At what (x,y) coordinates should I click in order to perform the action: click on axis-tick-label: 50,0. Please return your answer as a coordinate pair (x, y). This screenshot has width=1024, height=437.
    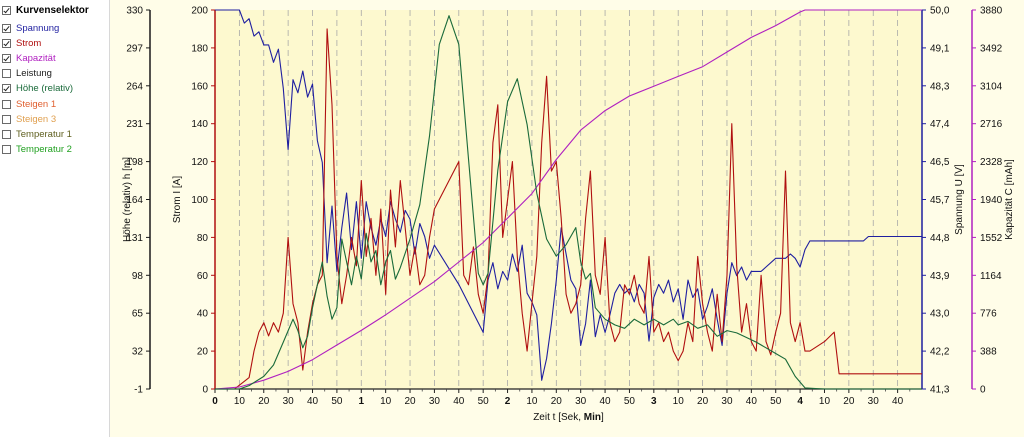
    Looking at the image, I should click on (940, 11).